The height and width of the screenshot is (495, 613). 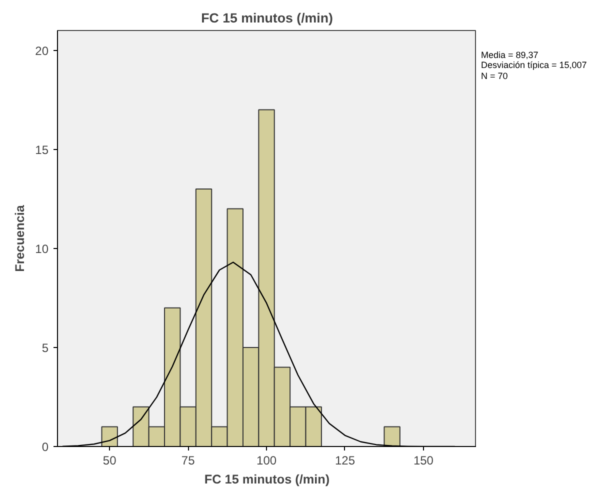 I want to click on x-tick-label: 100, so click(x=266, y=461).